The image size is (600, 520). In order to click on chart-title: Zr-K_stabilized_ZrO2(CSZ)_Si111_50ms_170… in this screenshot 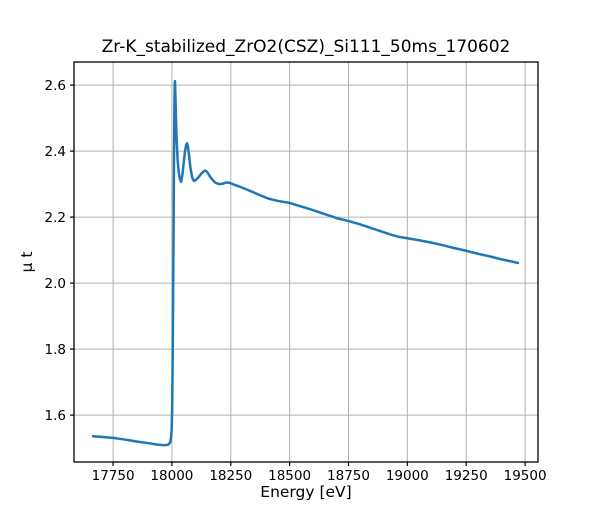, I will do `click(306, 47)`.